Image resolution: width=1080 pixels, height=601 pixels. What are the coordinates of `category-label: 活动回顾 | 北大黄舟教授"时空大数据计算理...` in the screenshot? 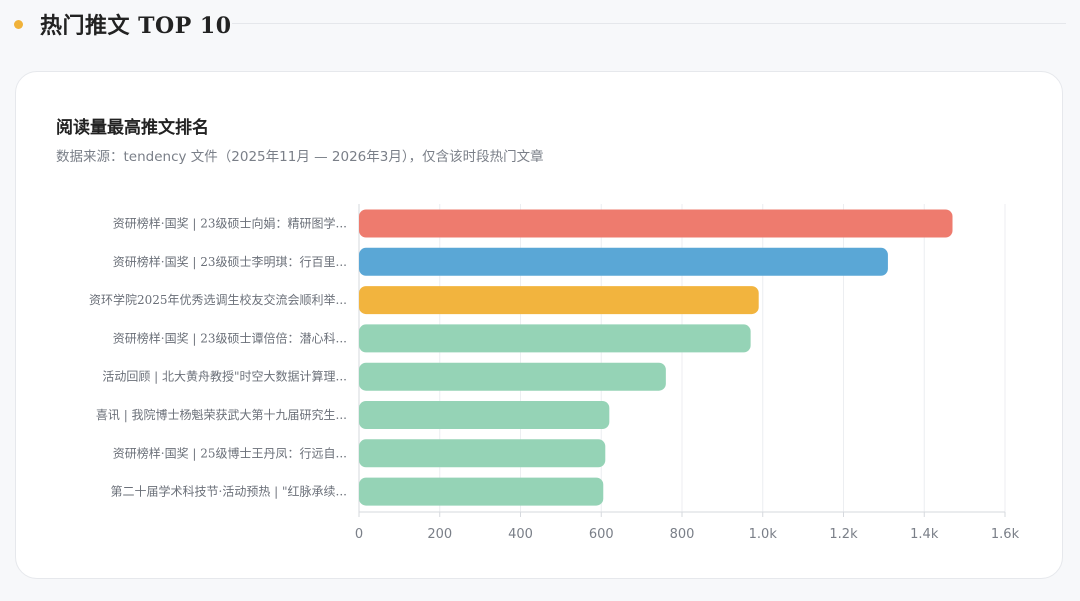 It's located at (224, 376).